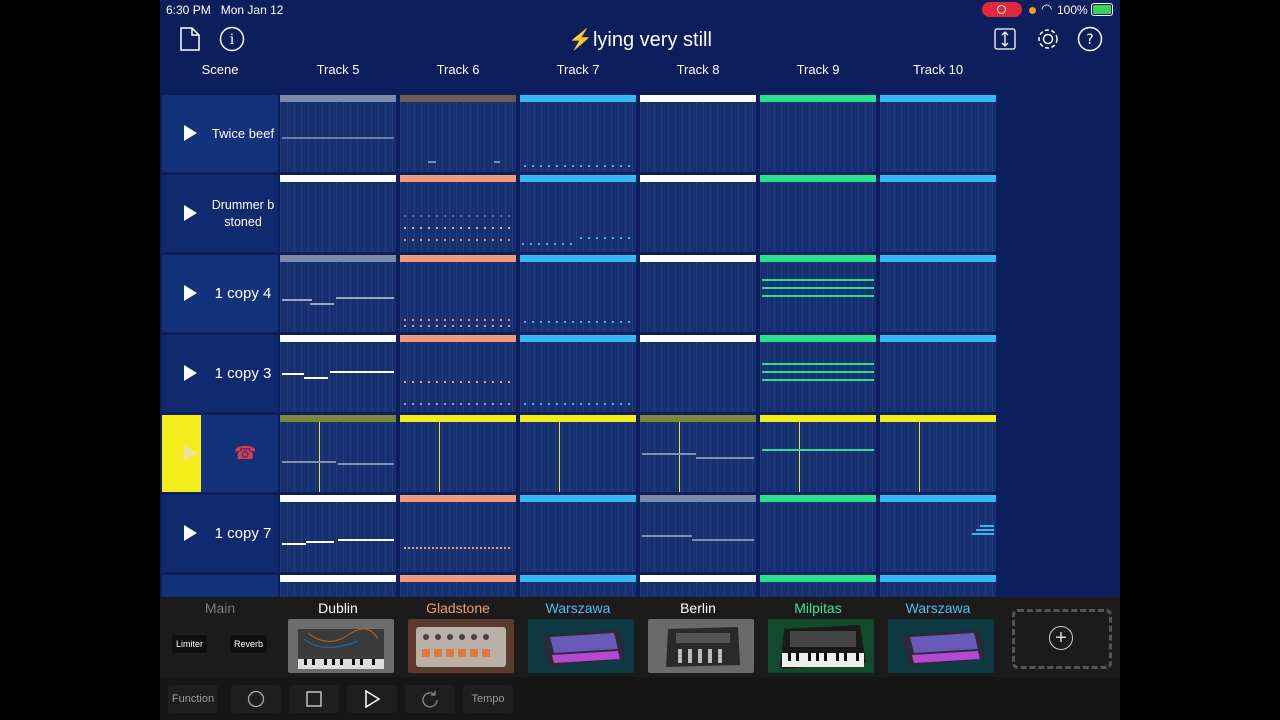 The height and width of the screenshot is (720, 1280). I want to click on project-title: ⚡lying very still, so click(640, 40).